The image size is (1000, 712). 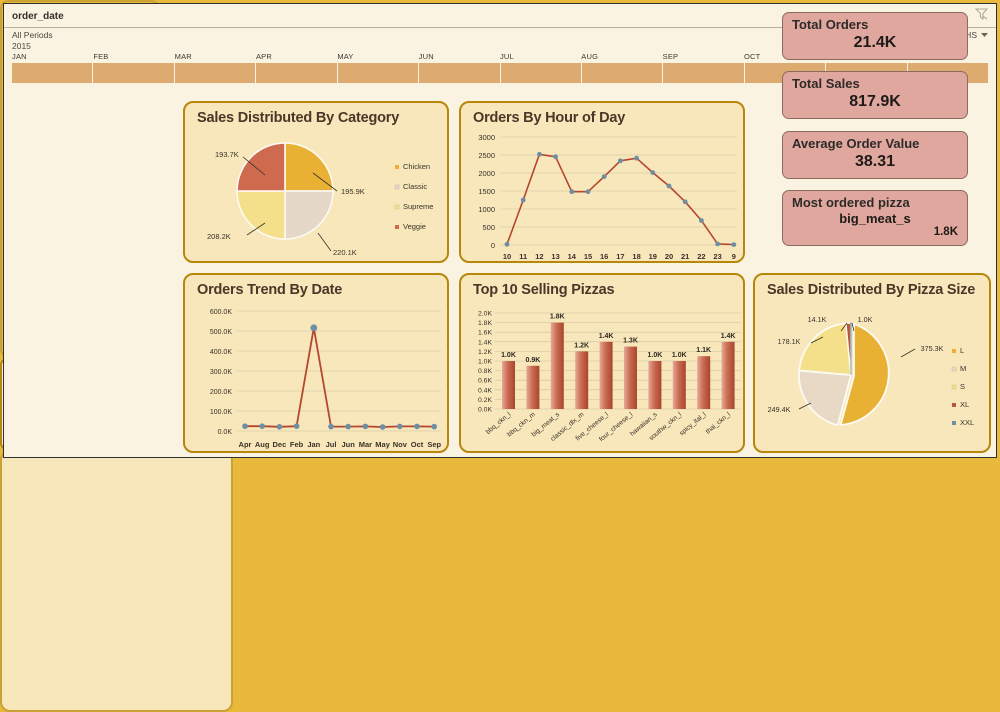 What do you see at coordinates (221, 332) in the screenshot?
I see `y-tick-label: 500.0K` at bounding box center [221, 332].